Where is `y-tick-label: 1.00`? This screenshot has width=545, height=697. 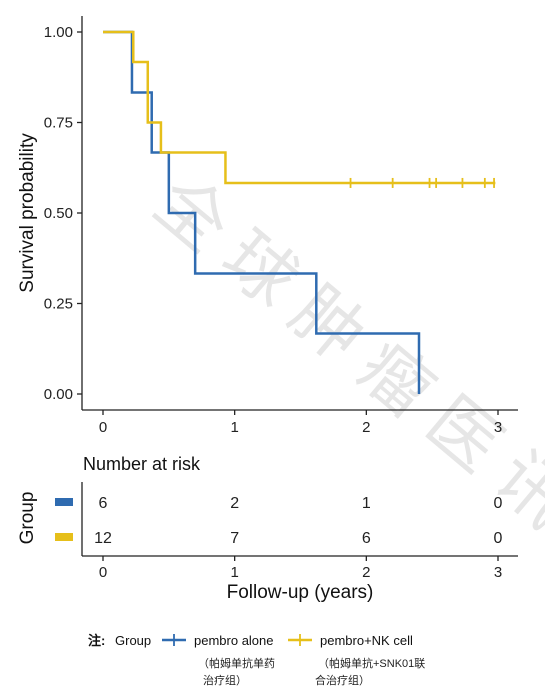 y-tick-label: 1.00 is located at coordinates (58, 32).